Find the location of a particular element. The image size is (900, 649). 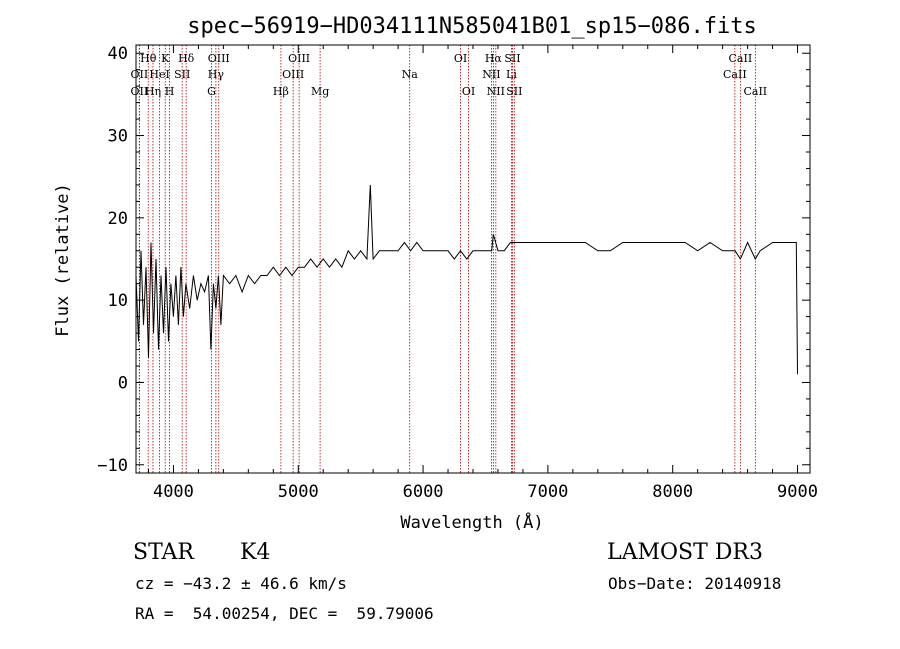

x-tick-label: 4000 is located at coordinates (173, 492).